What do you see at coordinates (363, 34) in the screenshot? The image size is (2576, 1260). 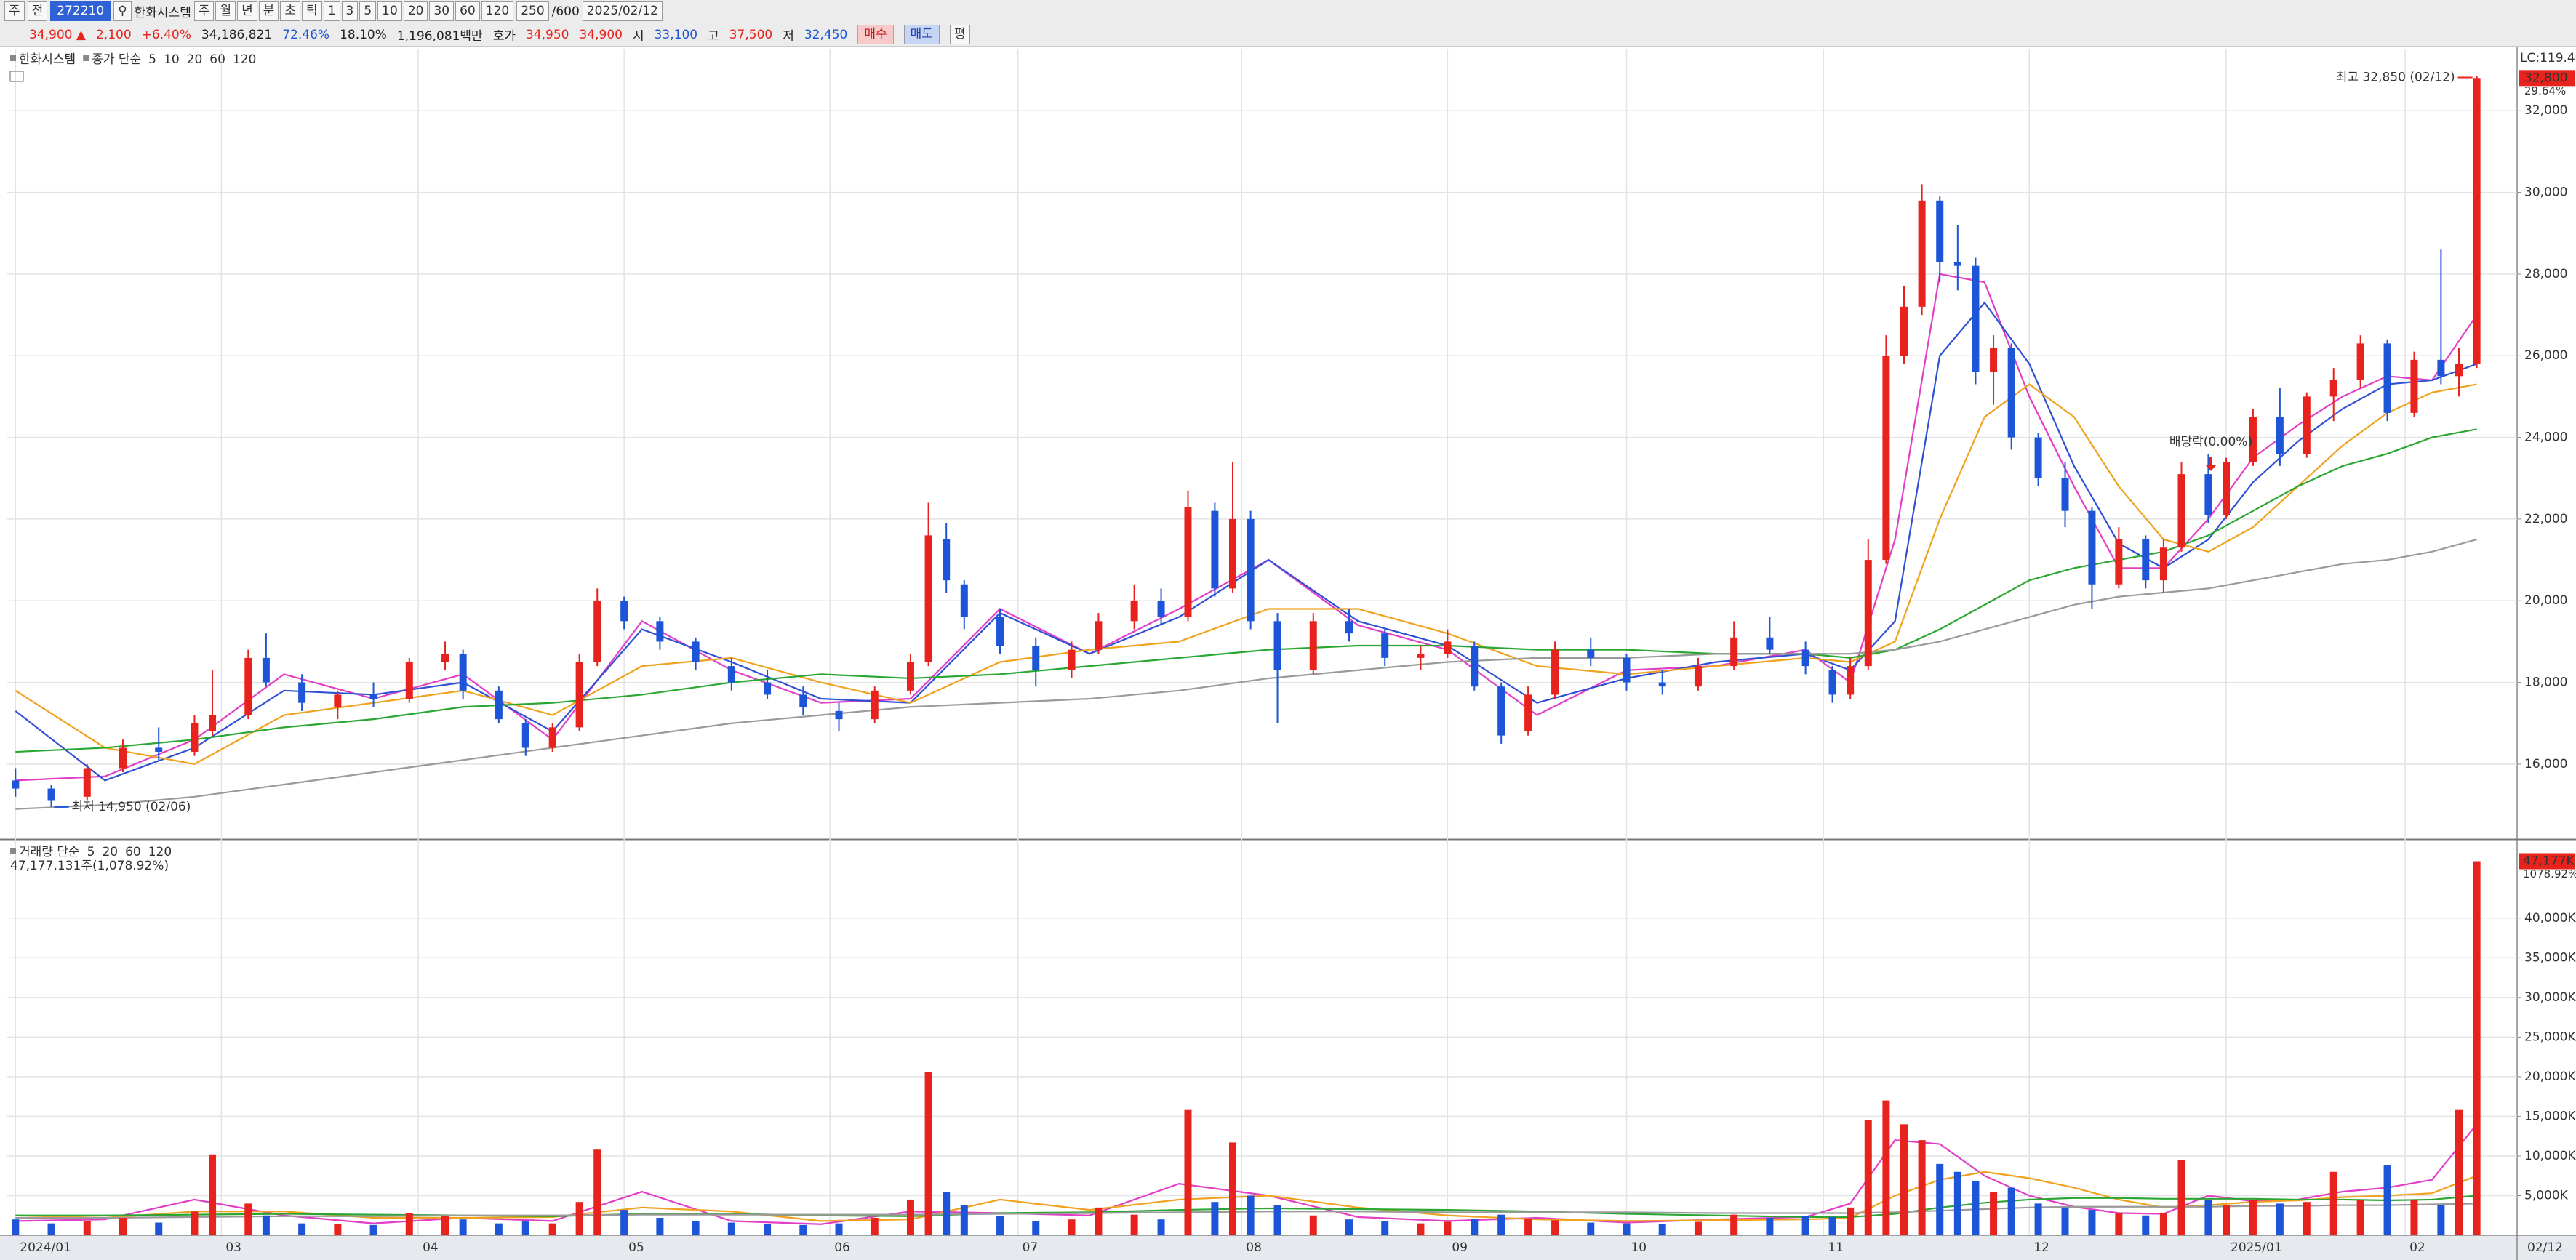 I see `turnover: 18.10%` at bounding box center [363, 34].